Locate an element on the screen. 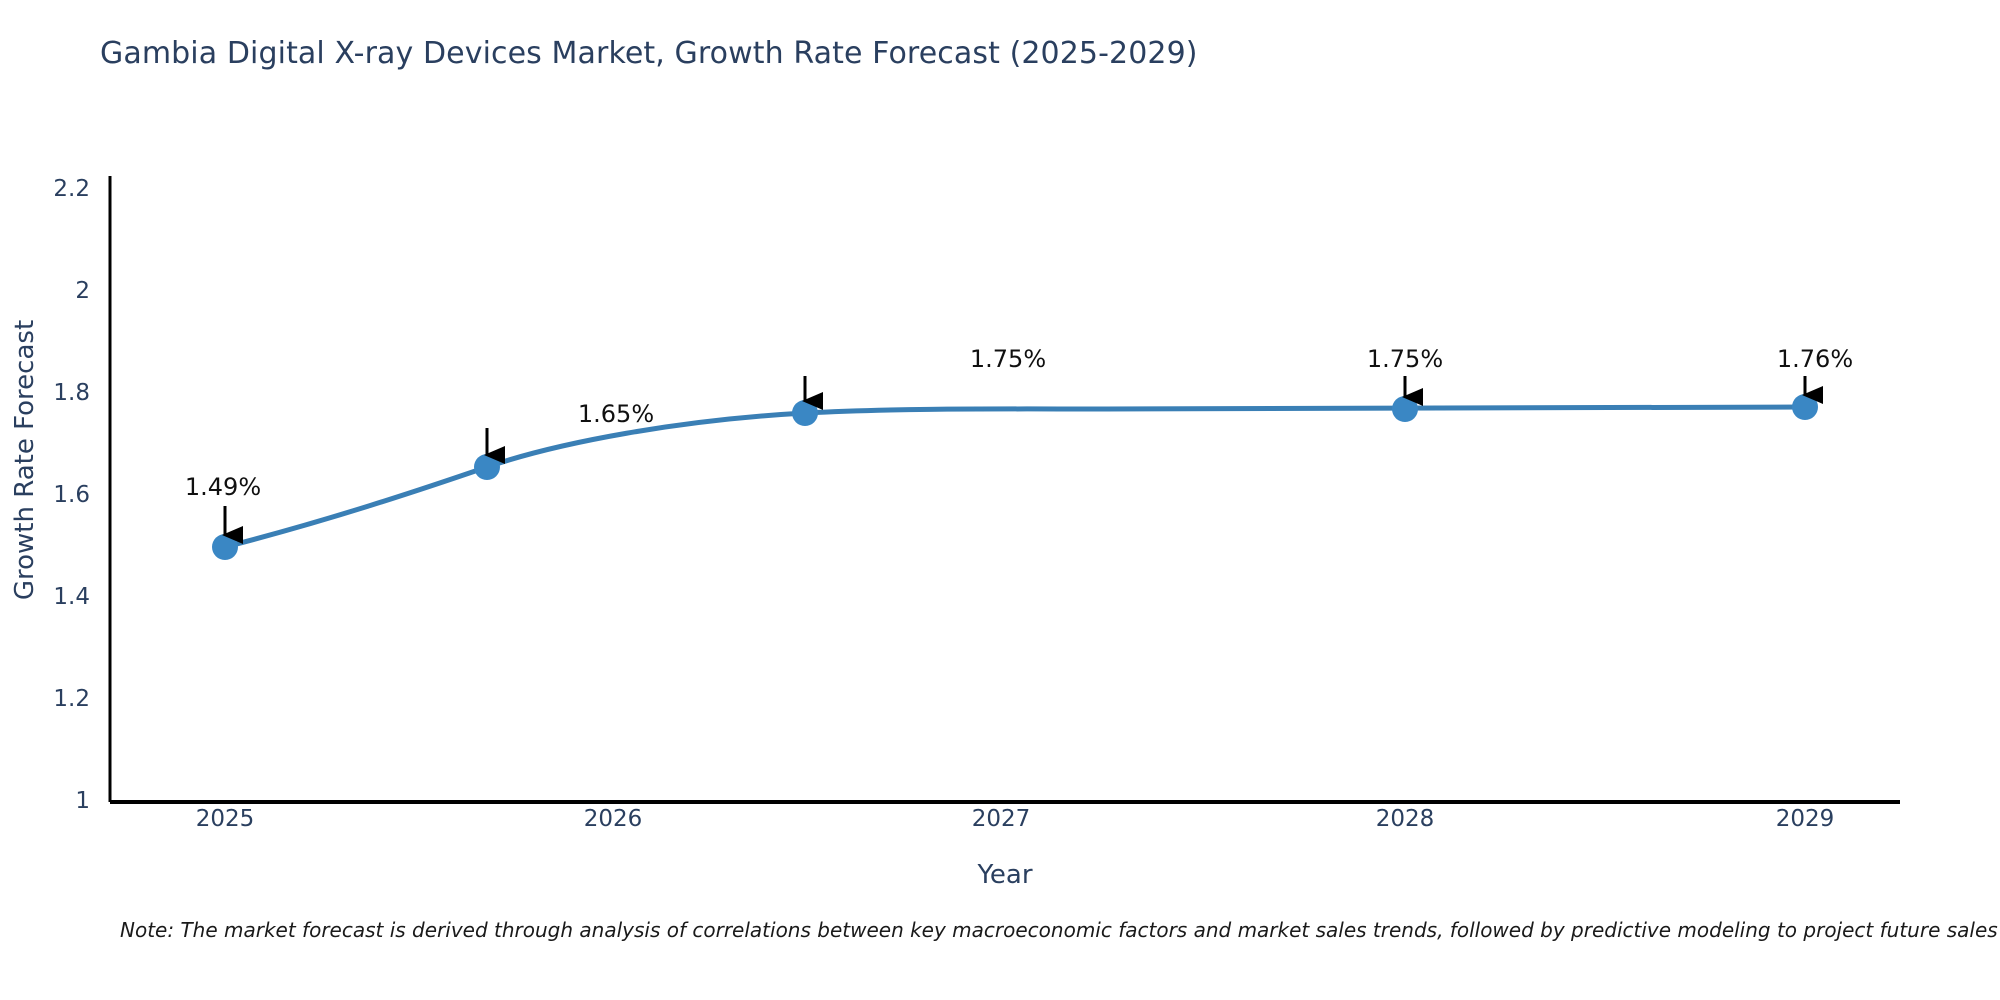 The height and width of the screenshot is (1000, 2000). y-tick-label: 1.8 is located at coordinates (71, 393).